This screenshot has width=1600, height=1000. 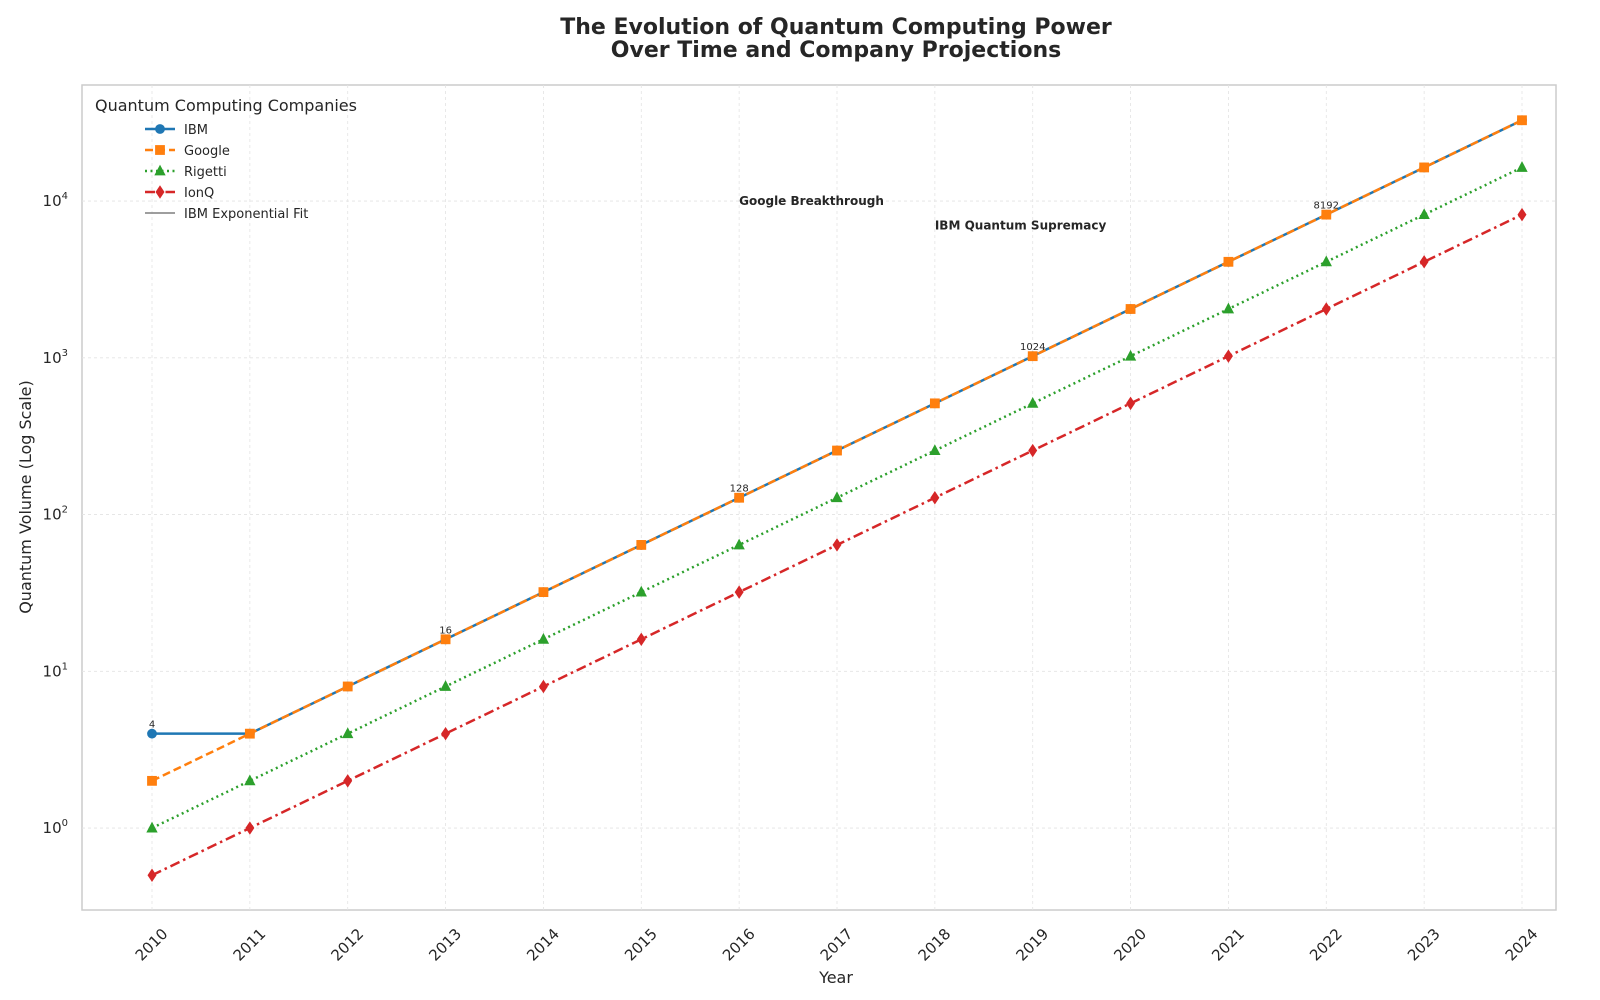 I want to click on legend-item-google: Google, so click(x=187, y=151).